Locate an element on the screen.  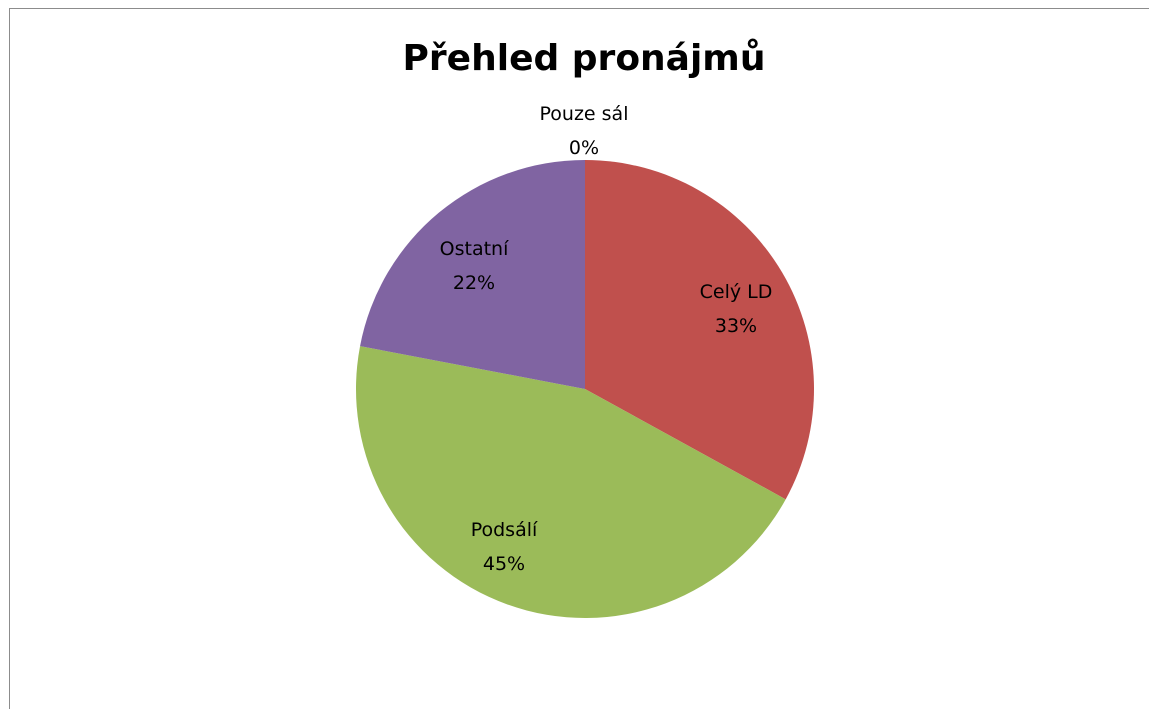
data-label-cel-ld: Celý LD 33% is located at coordinates (736, 309).